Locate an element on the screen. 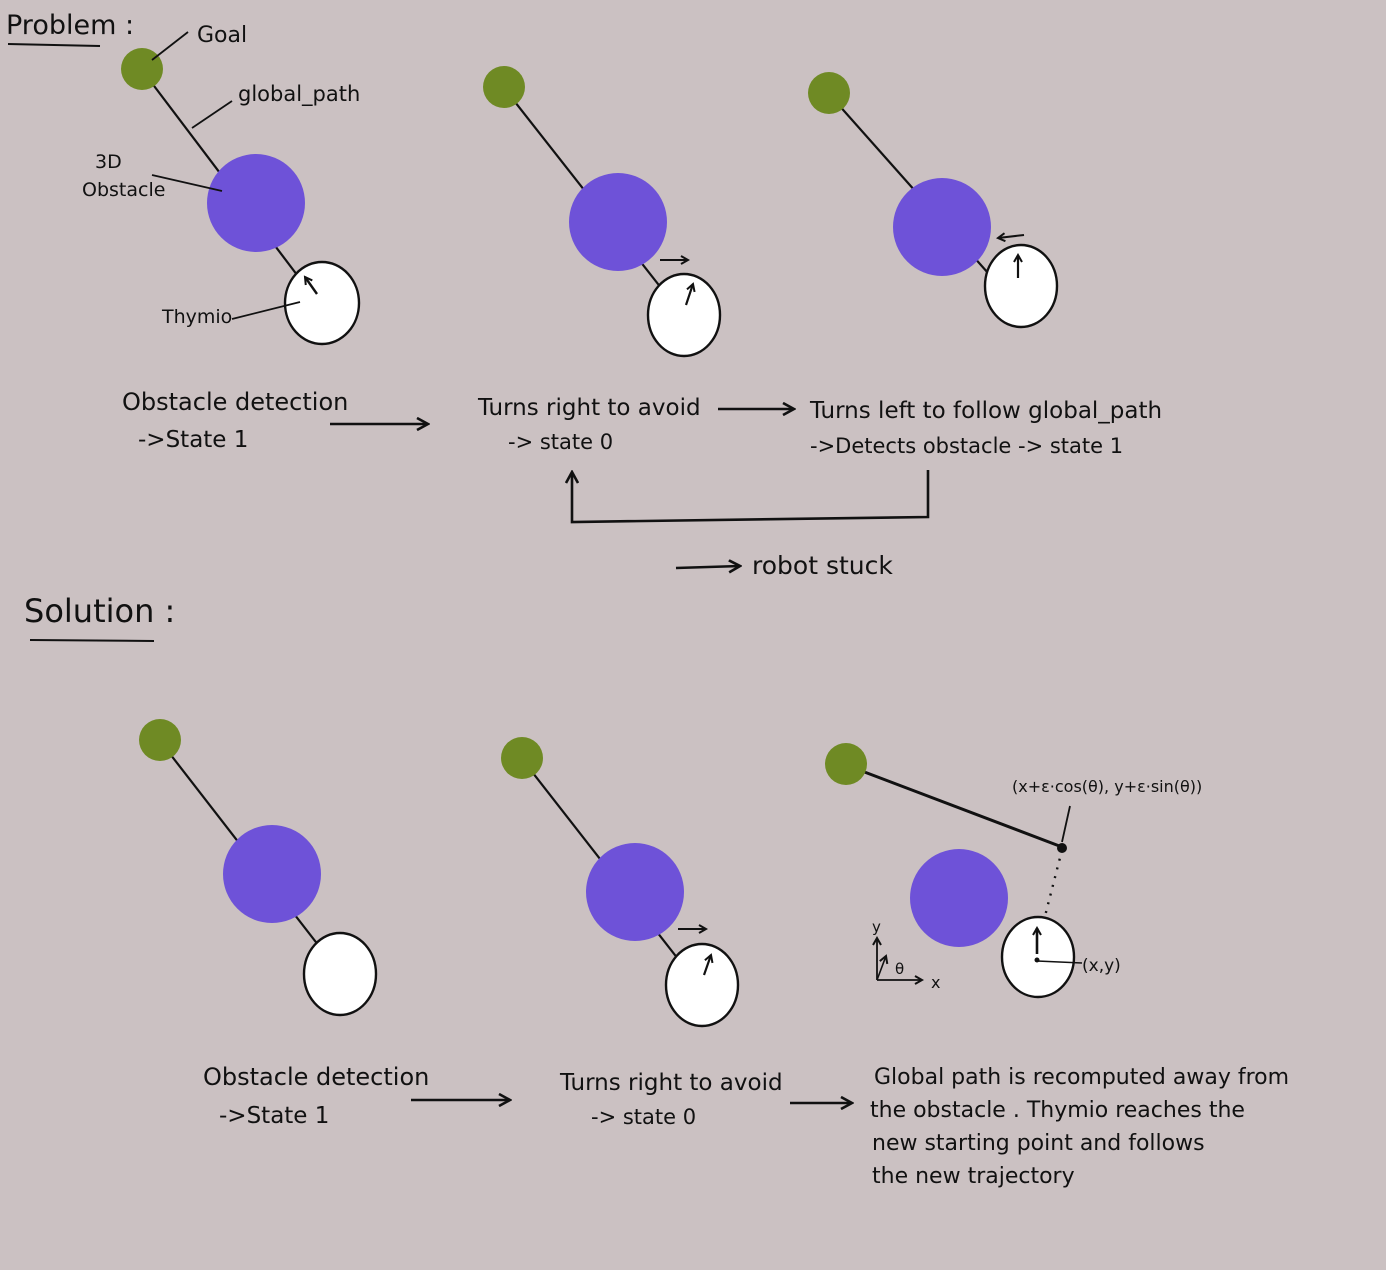 The height and width of the screenshot is (1270, 1386). thymio-label: Thymio is located at coordinates (196, 317).